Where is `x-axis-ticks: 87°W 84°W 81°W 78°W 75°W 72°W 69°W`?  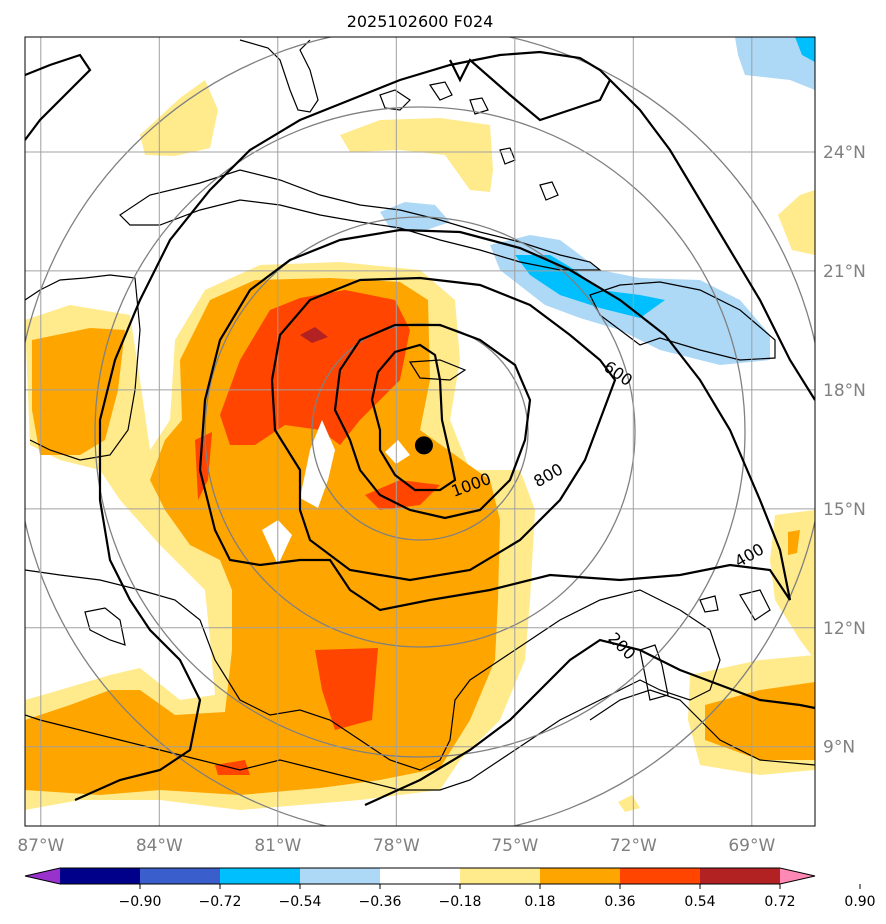
x-axis-ticks: 87°W 84°W 81°W 78°W 75°W 72°W 69°W is located at coordinates (396, 846).